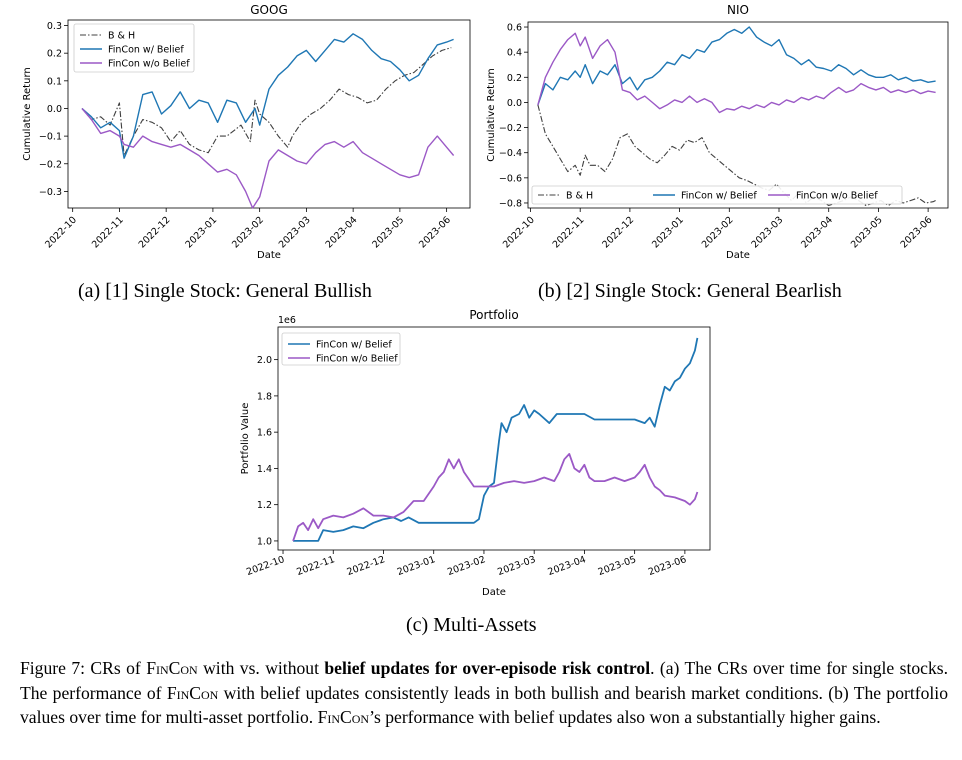 Image resolution: width=962 pixels, height=760 pixels. What do you see at coordinates (269, 10) in the screenshot?
I see `chart-title: GOOG` at bounding box center [269, 10].